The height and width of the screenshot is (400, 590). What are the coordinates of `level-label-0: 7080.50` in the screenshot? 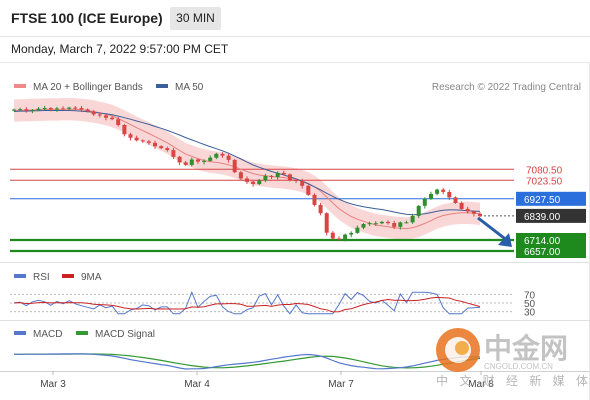 It's located at (544, 170).